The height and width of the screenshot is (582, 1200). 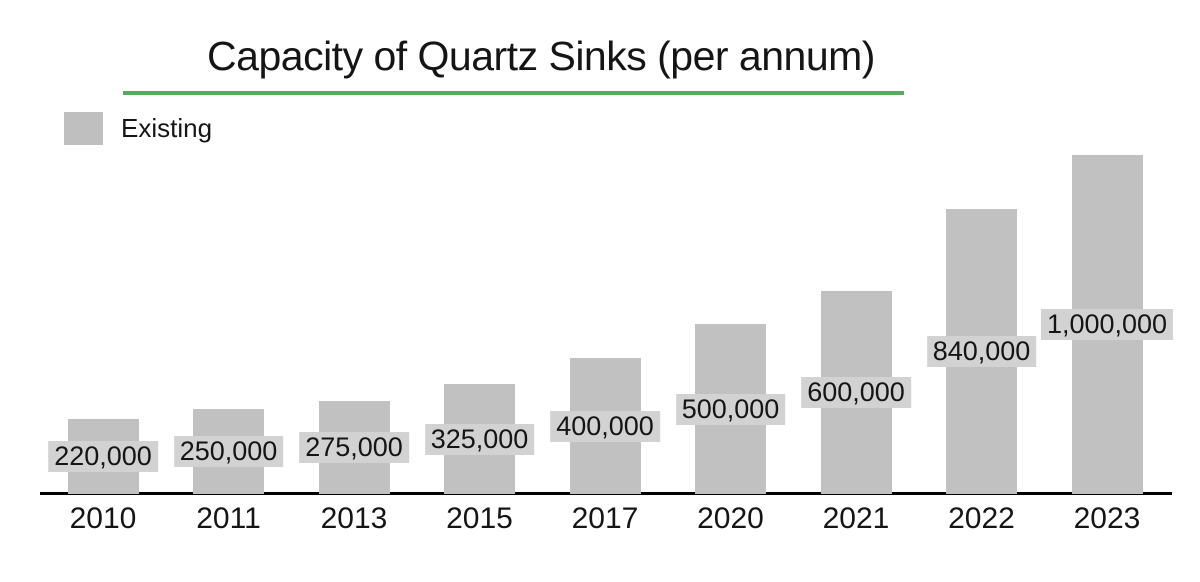 I want to click on x-tick-label-2017: 2017, so click(x=605, y=518).